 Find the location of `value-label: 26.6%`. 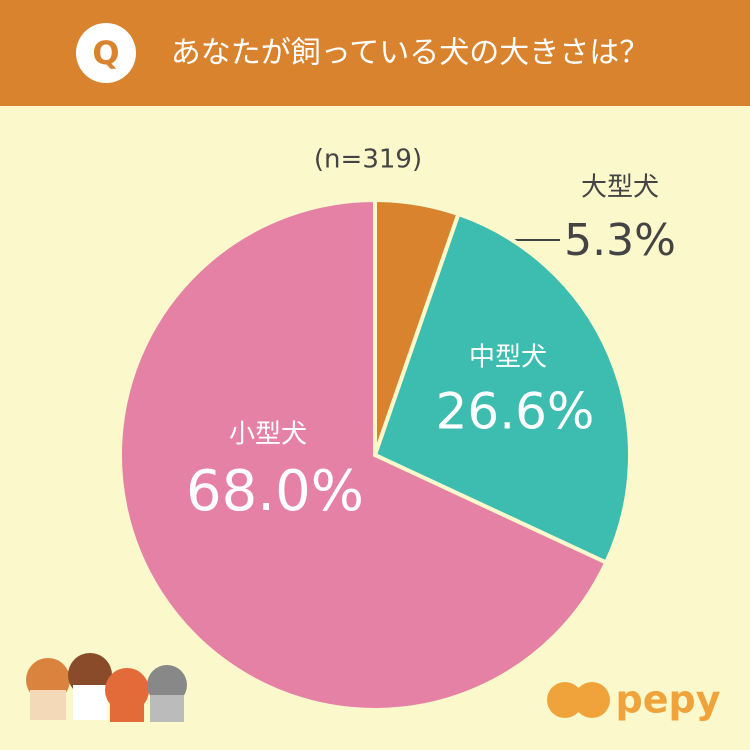

value-label: 26.6% is located at coordinates (515, 412).